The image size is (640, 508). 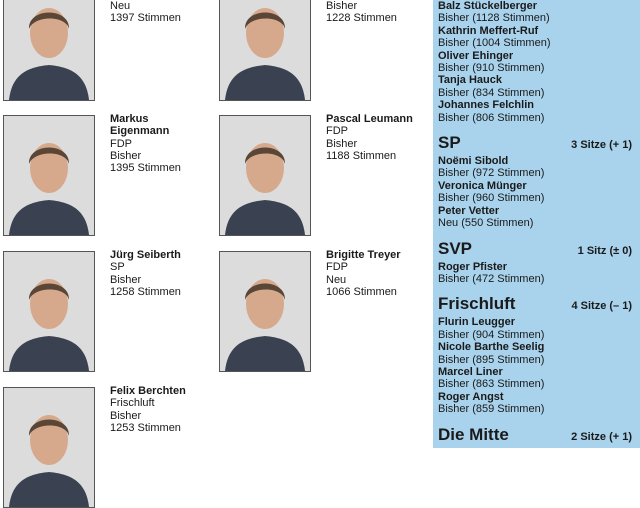 I want to click on candidate-name: Eigenmann, so click(x=140, y=131).